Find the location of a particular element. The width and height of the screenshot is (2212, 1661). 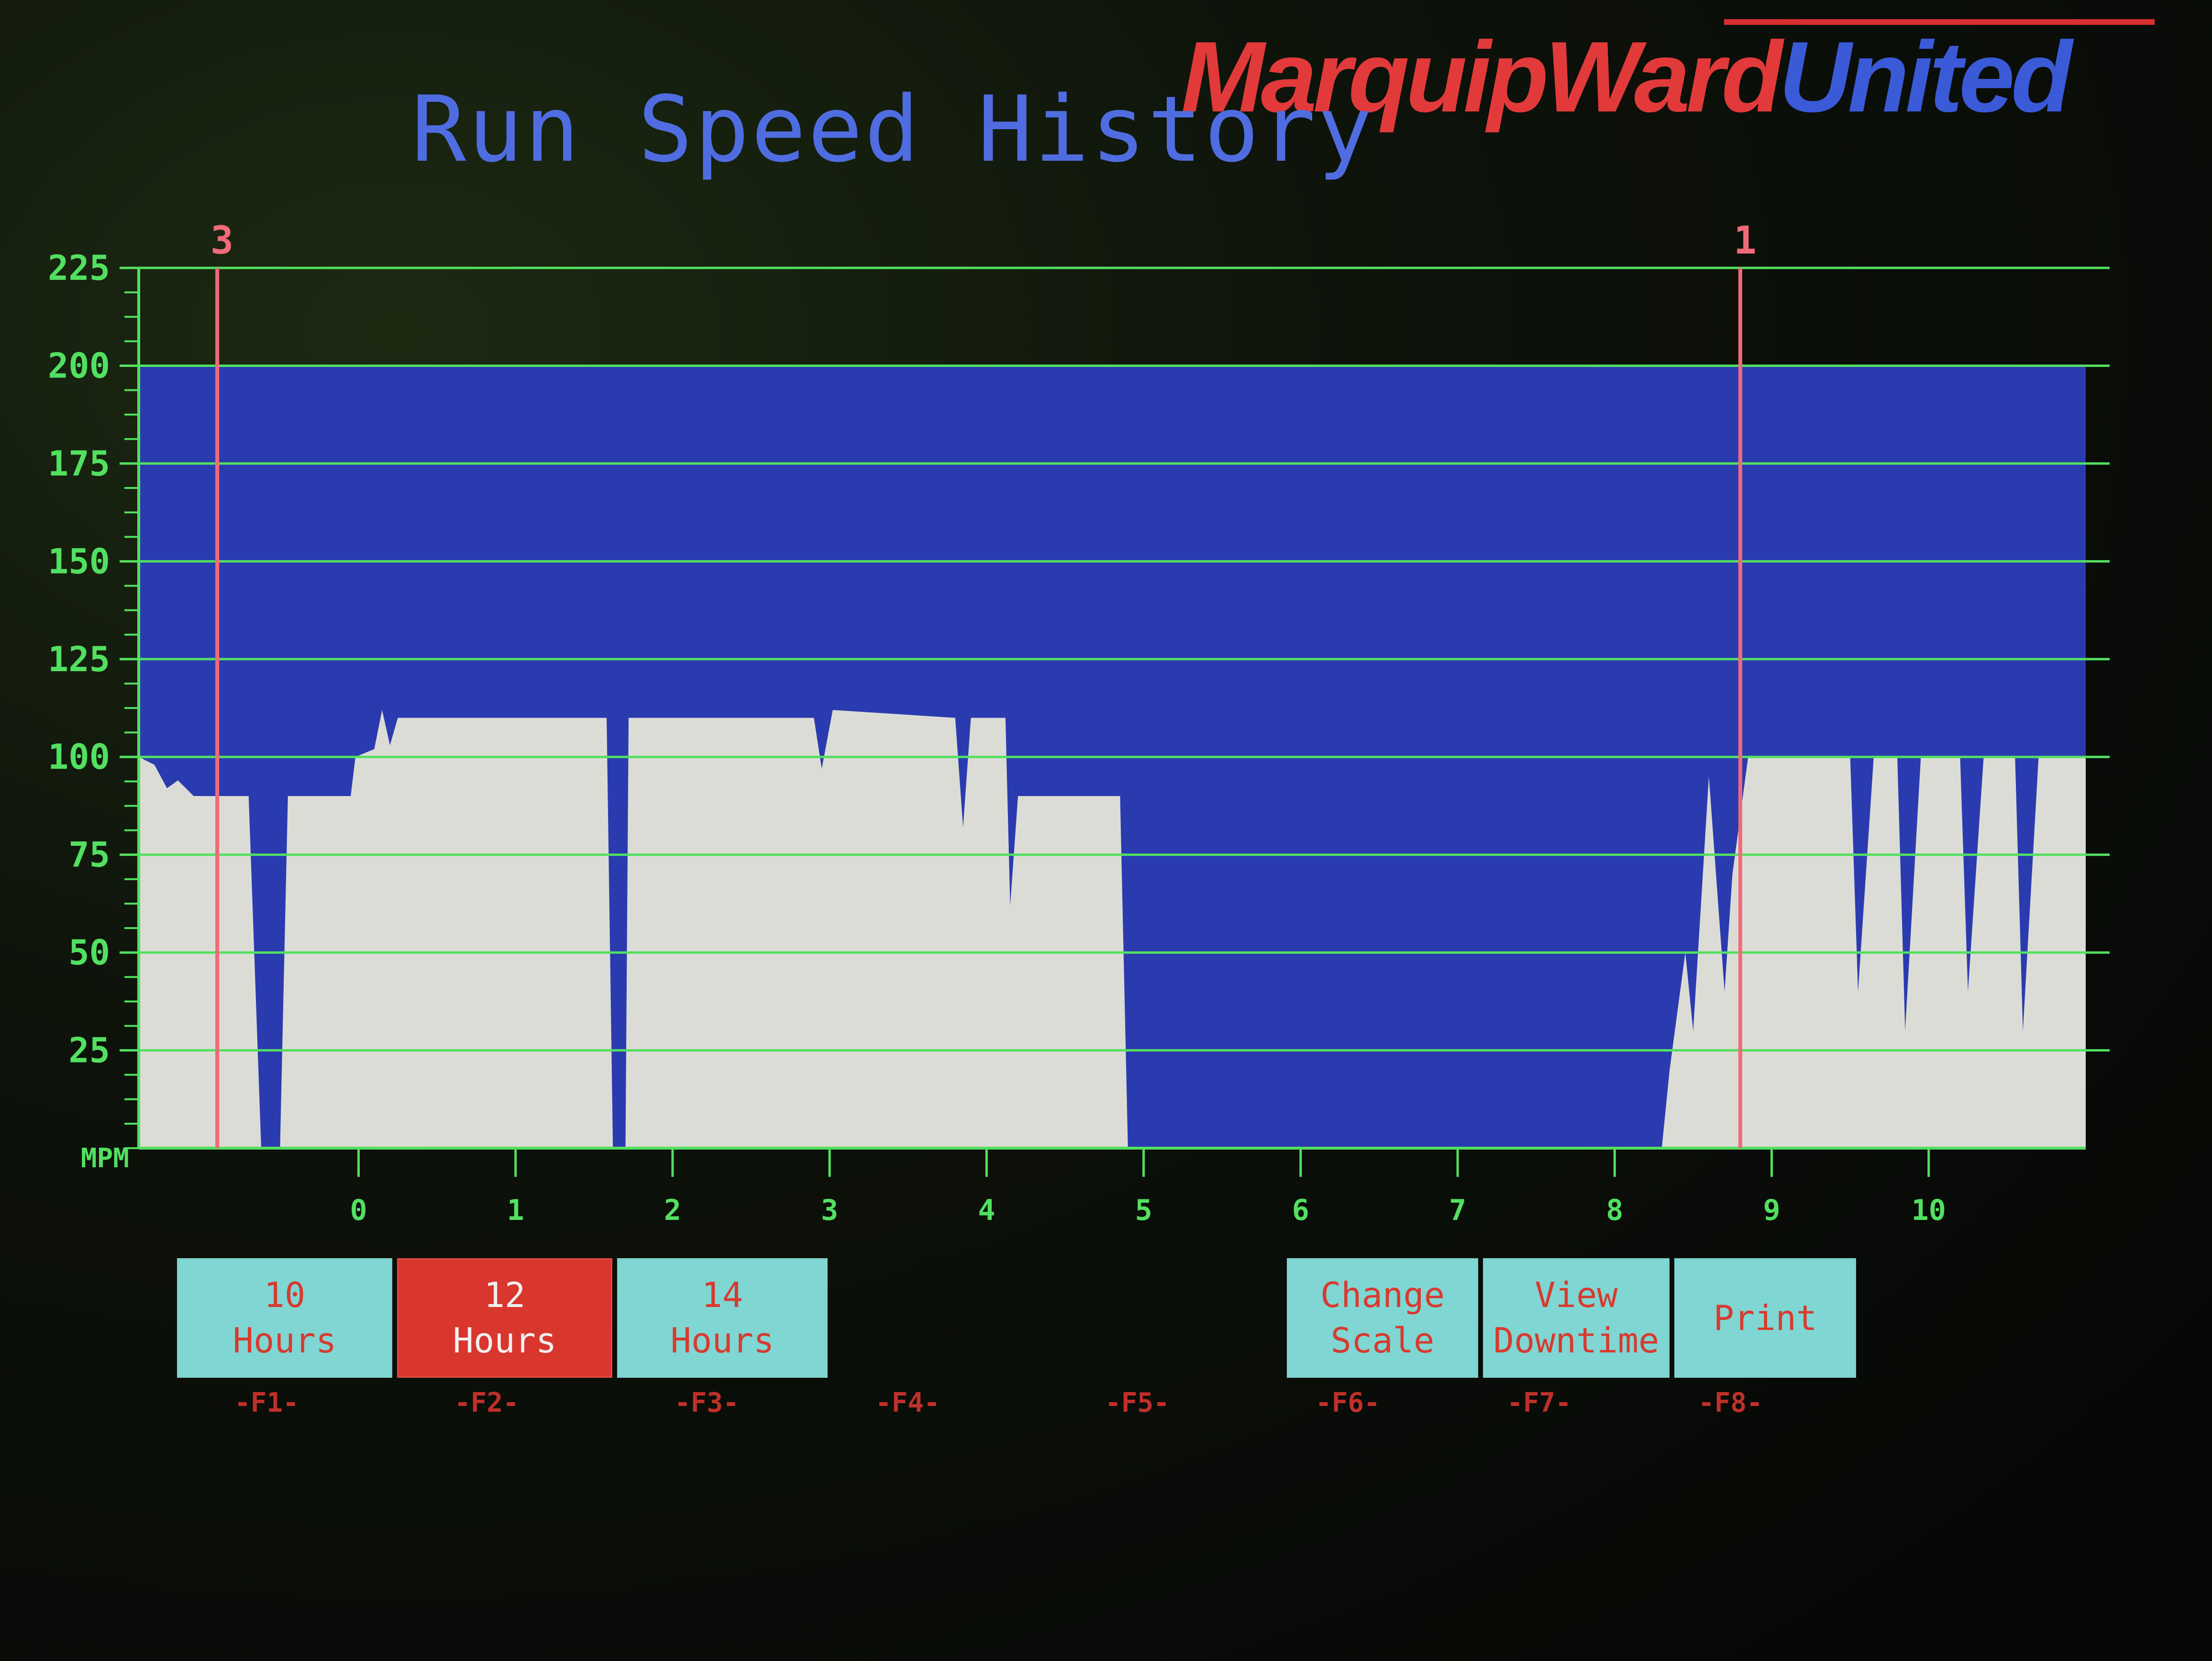

marker-label: 1 is located at coordinates (1745, 240).